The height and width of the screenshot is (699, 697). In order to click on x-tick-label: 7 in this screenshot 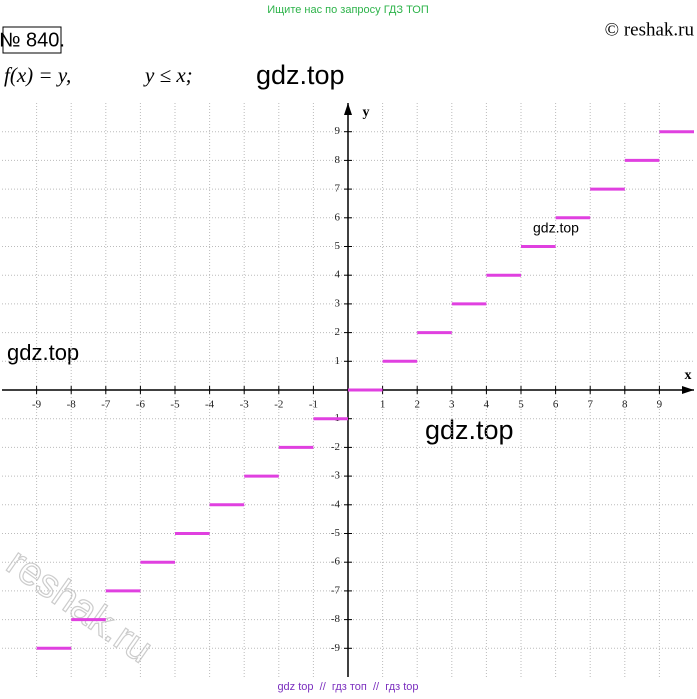, I will do `click(590, 405)`.